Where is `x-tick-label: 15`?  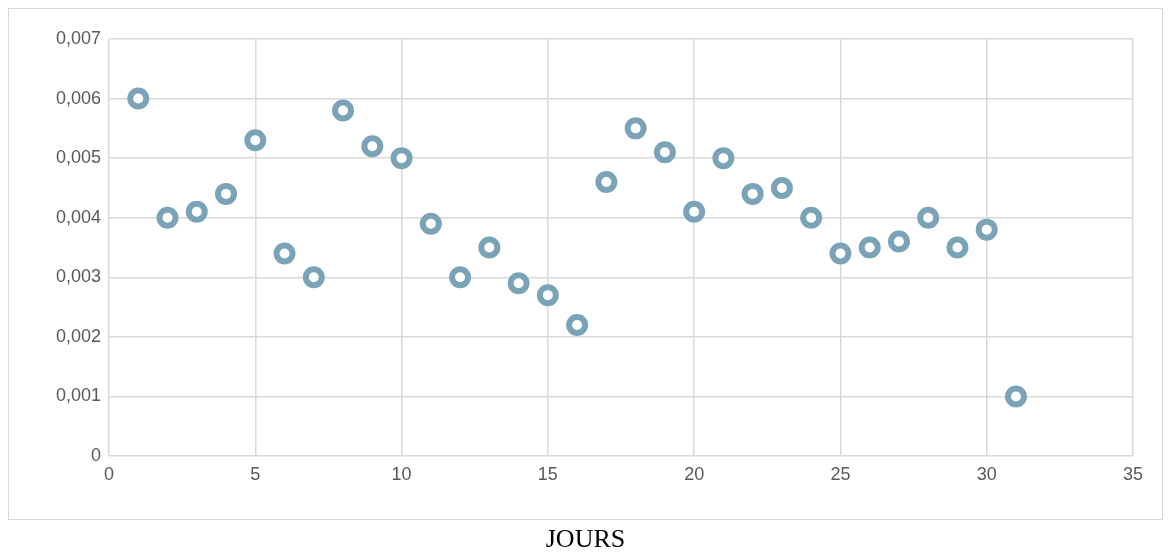 x-tick-label: 15 is located at coordinates (547, 473).